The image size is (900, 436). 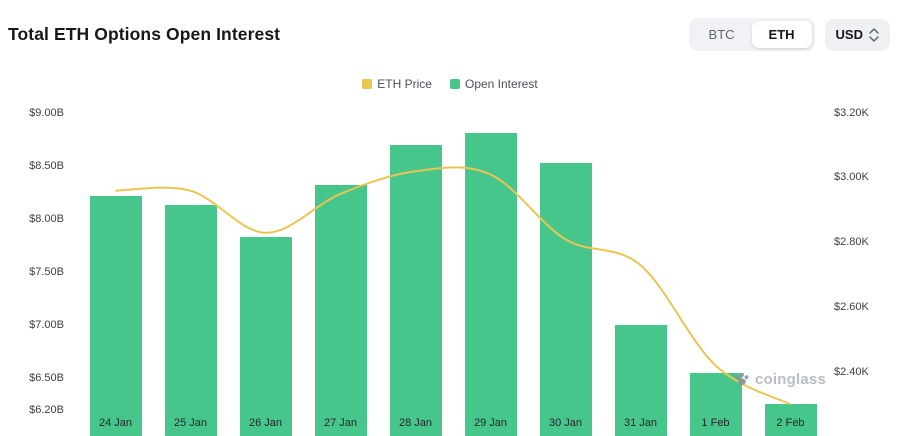 I want to click on left-axis-tick: $8.00B, so click(x=46, y=218).